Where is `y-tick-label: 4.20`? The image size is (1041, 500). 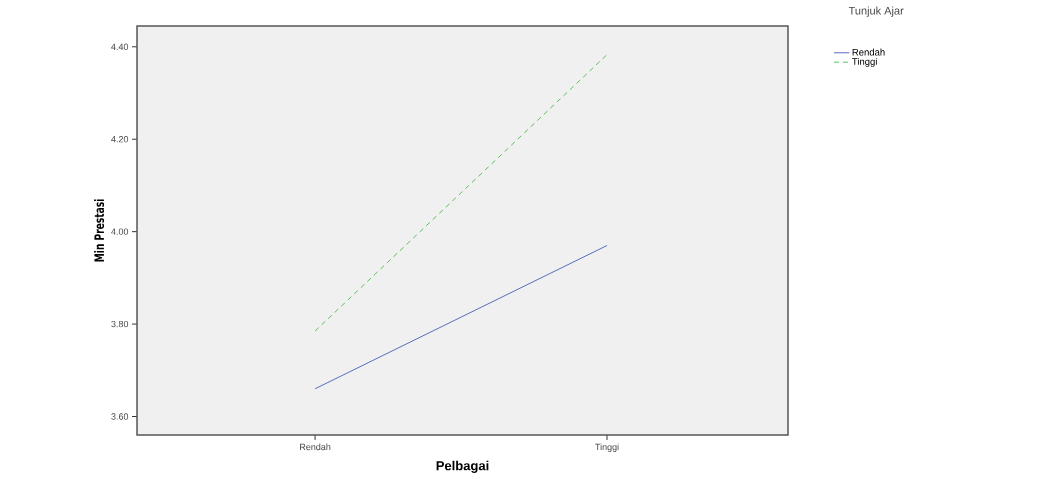
y-tick-label: 4.20 is located at coordinates (120, 139).